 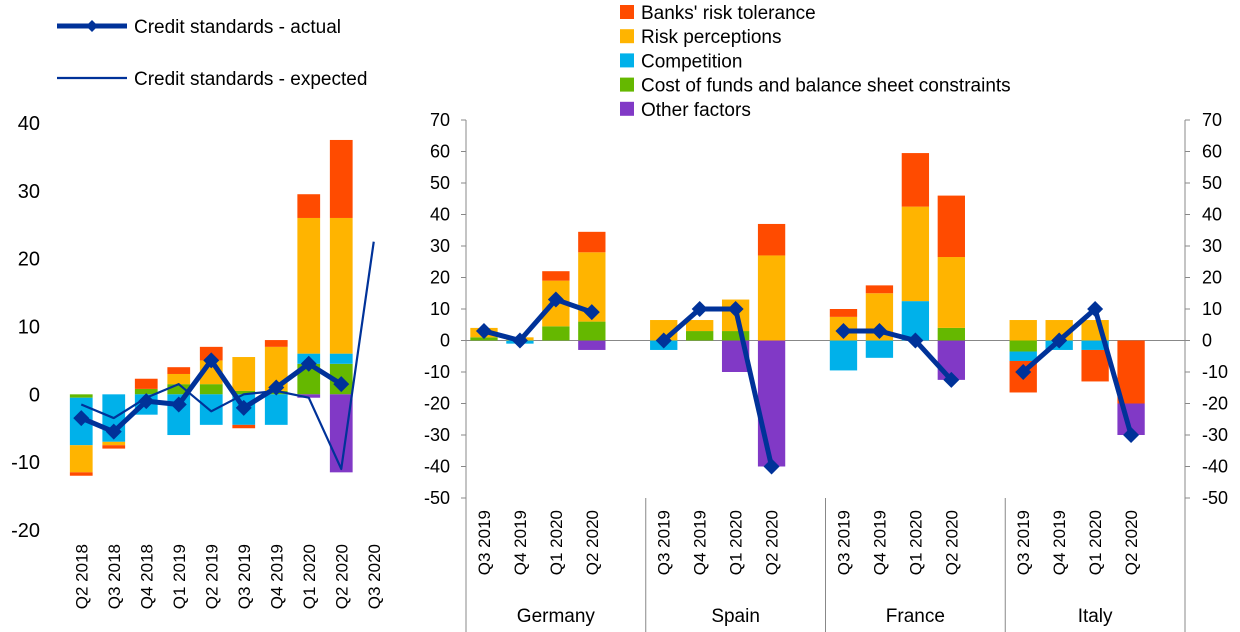 I want to click on y-tick-label-left: 0, so click(x=445, y=341).